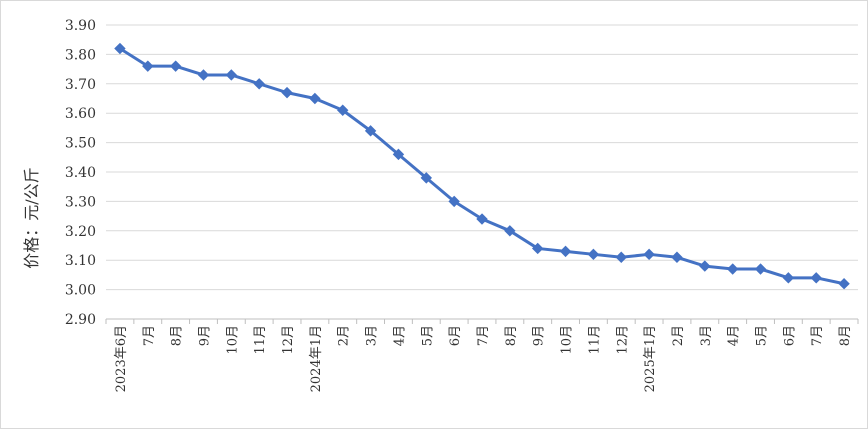  Describe the element at coordinates (80, 261) in the screenshot. I see `y-tick-label: 3.10` at that location.